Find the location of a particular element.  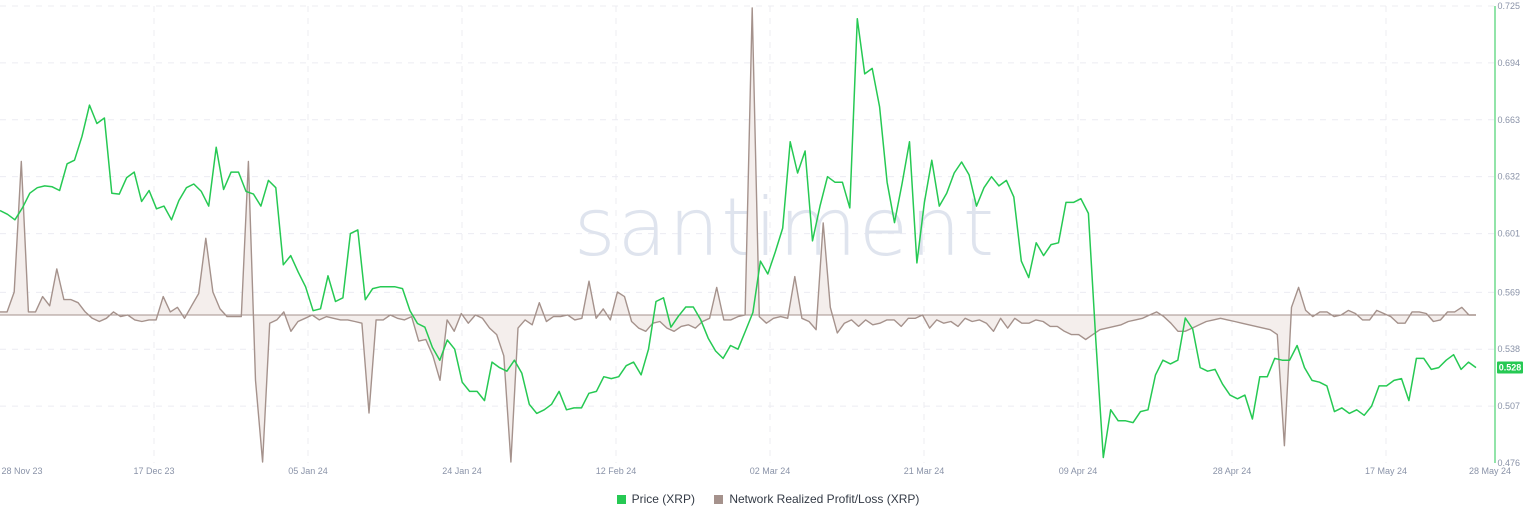

price-swatch-icon is located at coordinates (621, 499).